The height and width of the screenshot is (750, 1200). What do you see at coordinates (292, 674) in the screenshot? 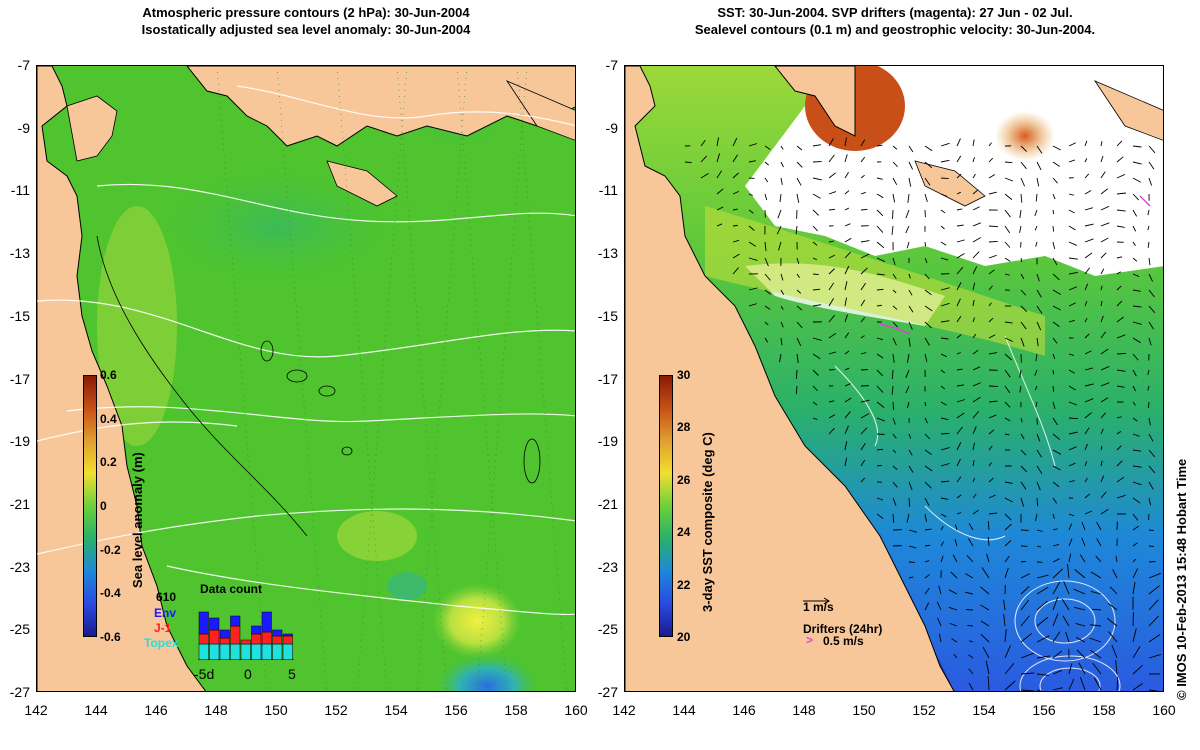
I see `data-count-tick-5: 5` at bounding box center [292, 674].